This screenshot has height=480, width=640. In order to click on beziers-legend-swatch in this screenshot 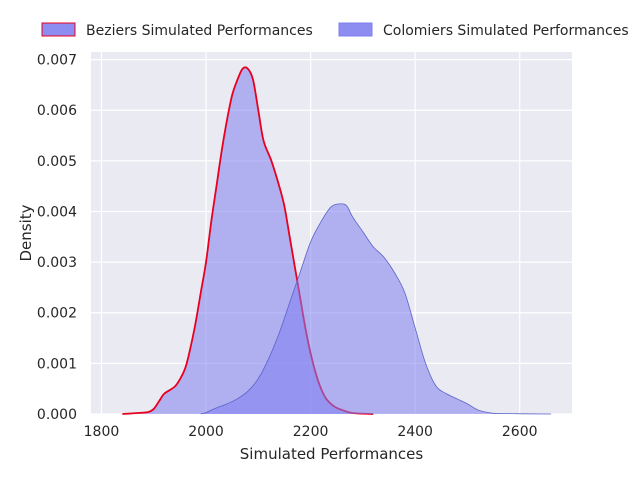, I will do `click(58, 29)`.